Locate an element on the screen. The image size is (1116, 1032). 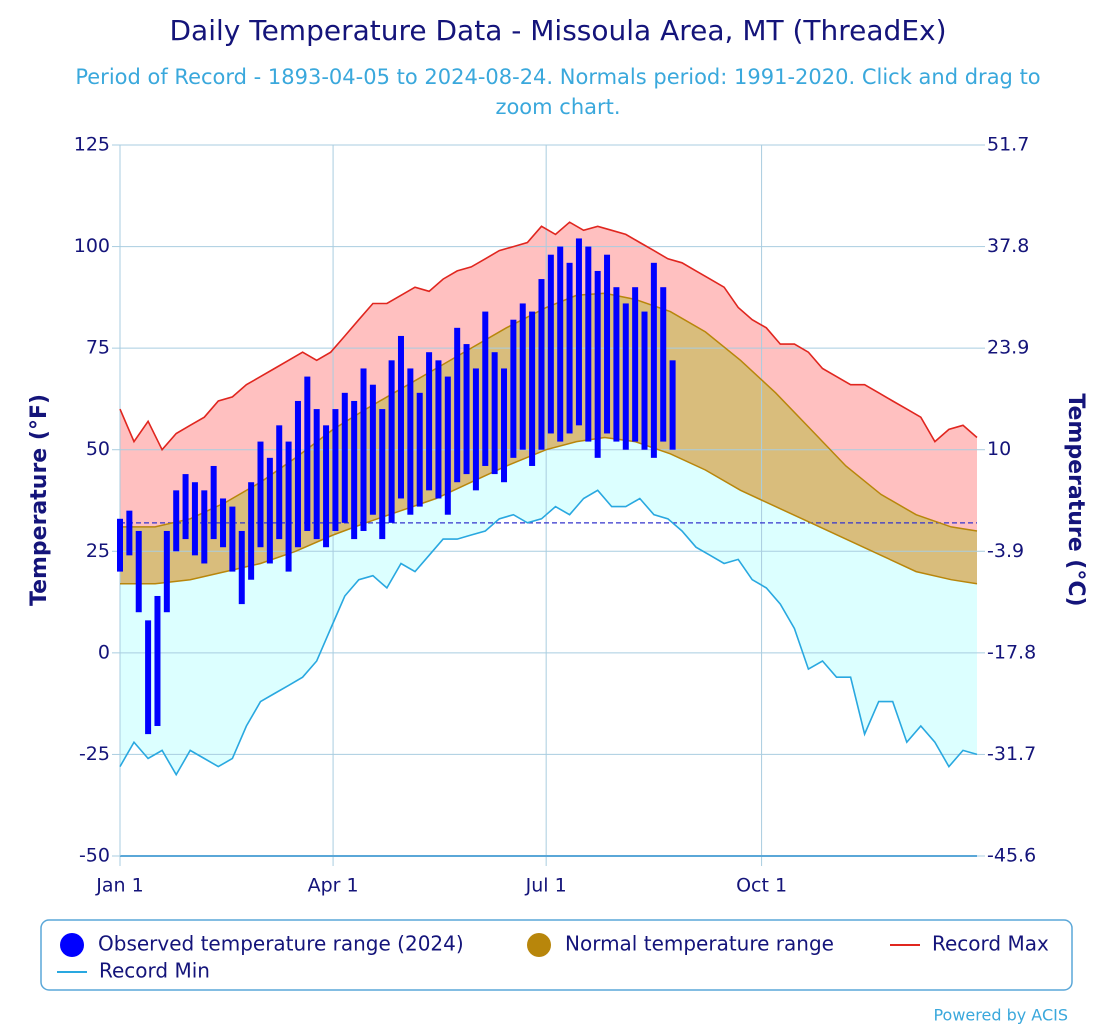
x-tick-label: Oct 1 is located at coordinates (761, 886).